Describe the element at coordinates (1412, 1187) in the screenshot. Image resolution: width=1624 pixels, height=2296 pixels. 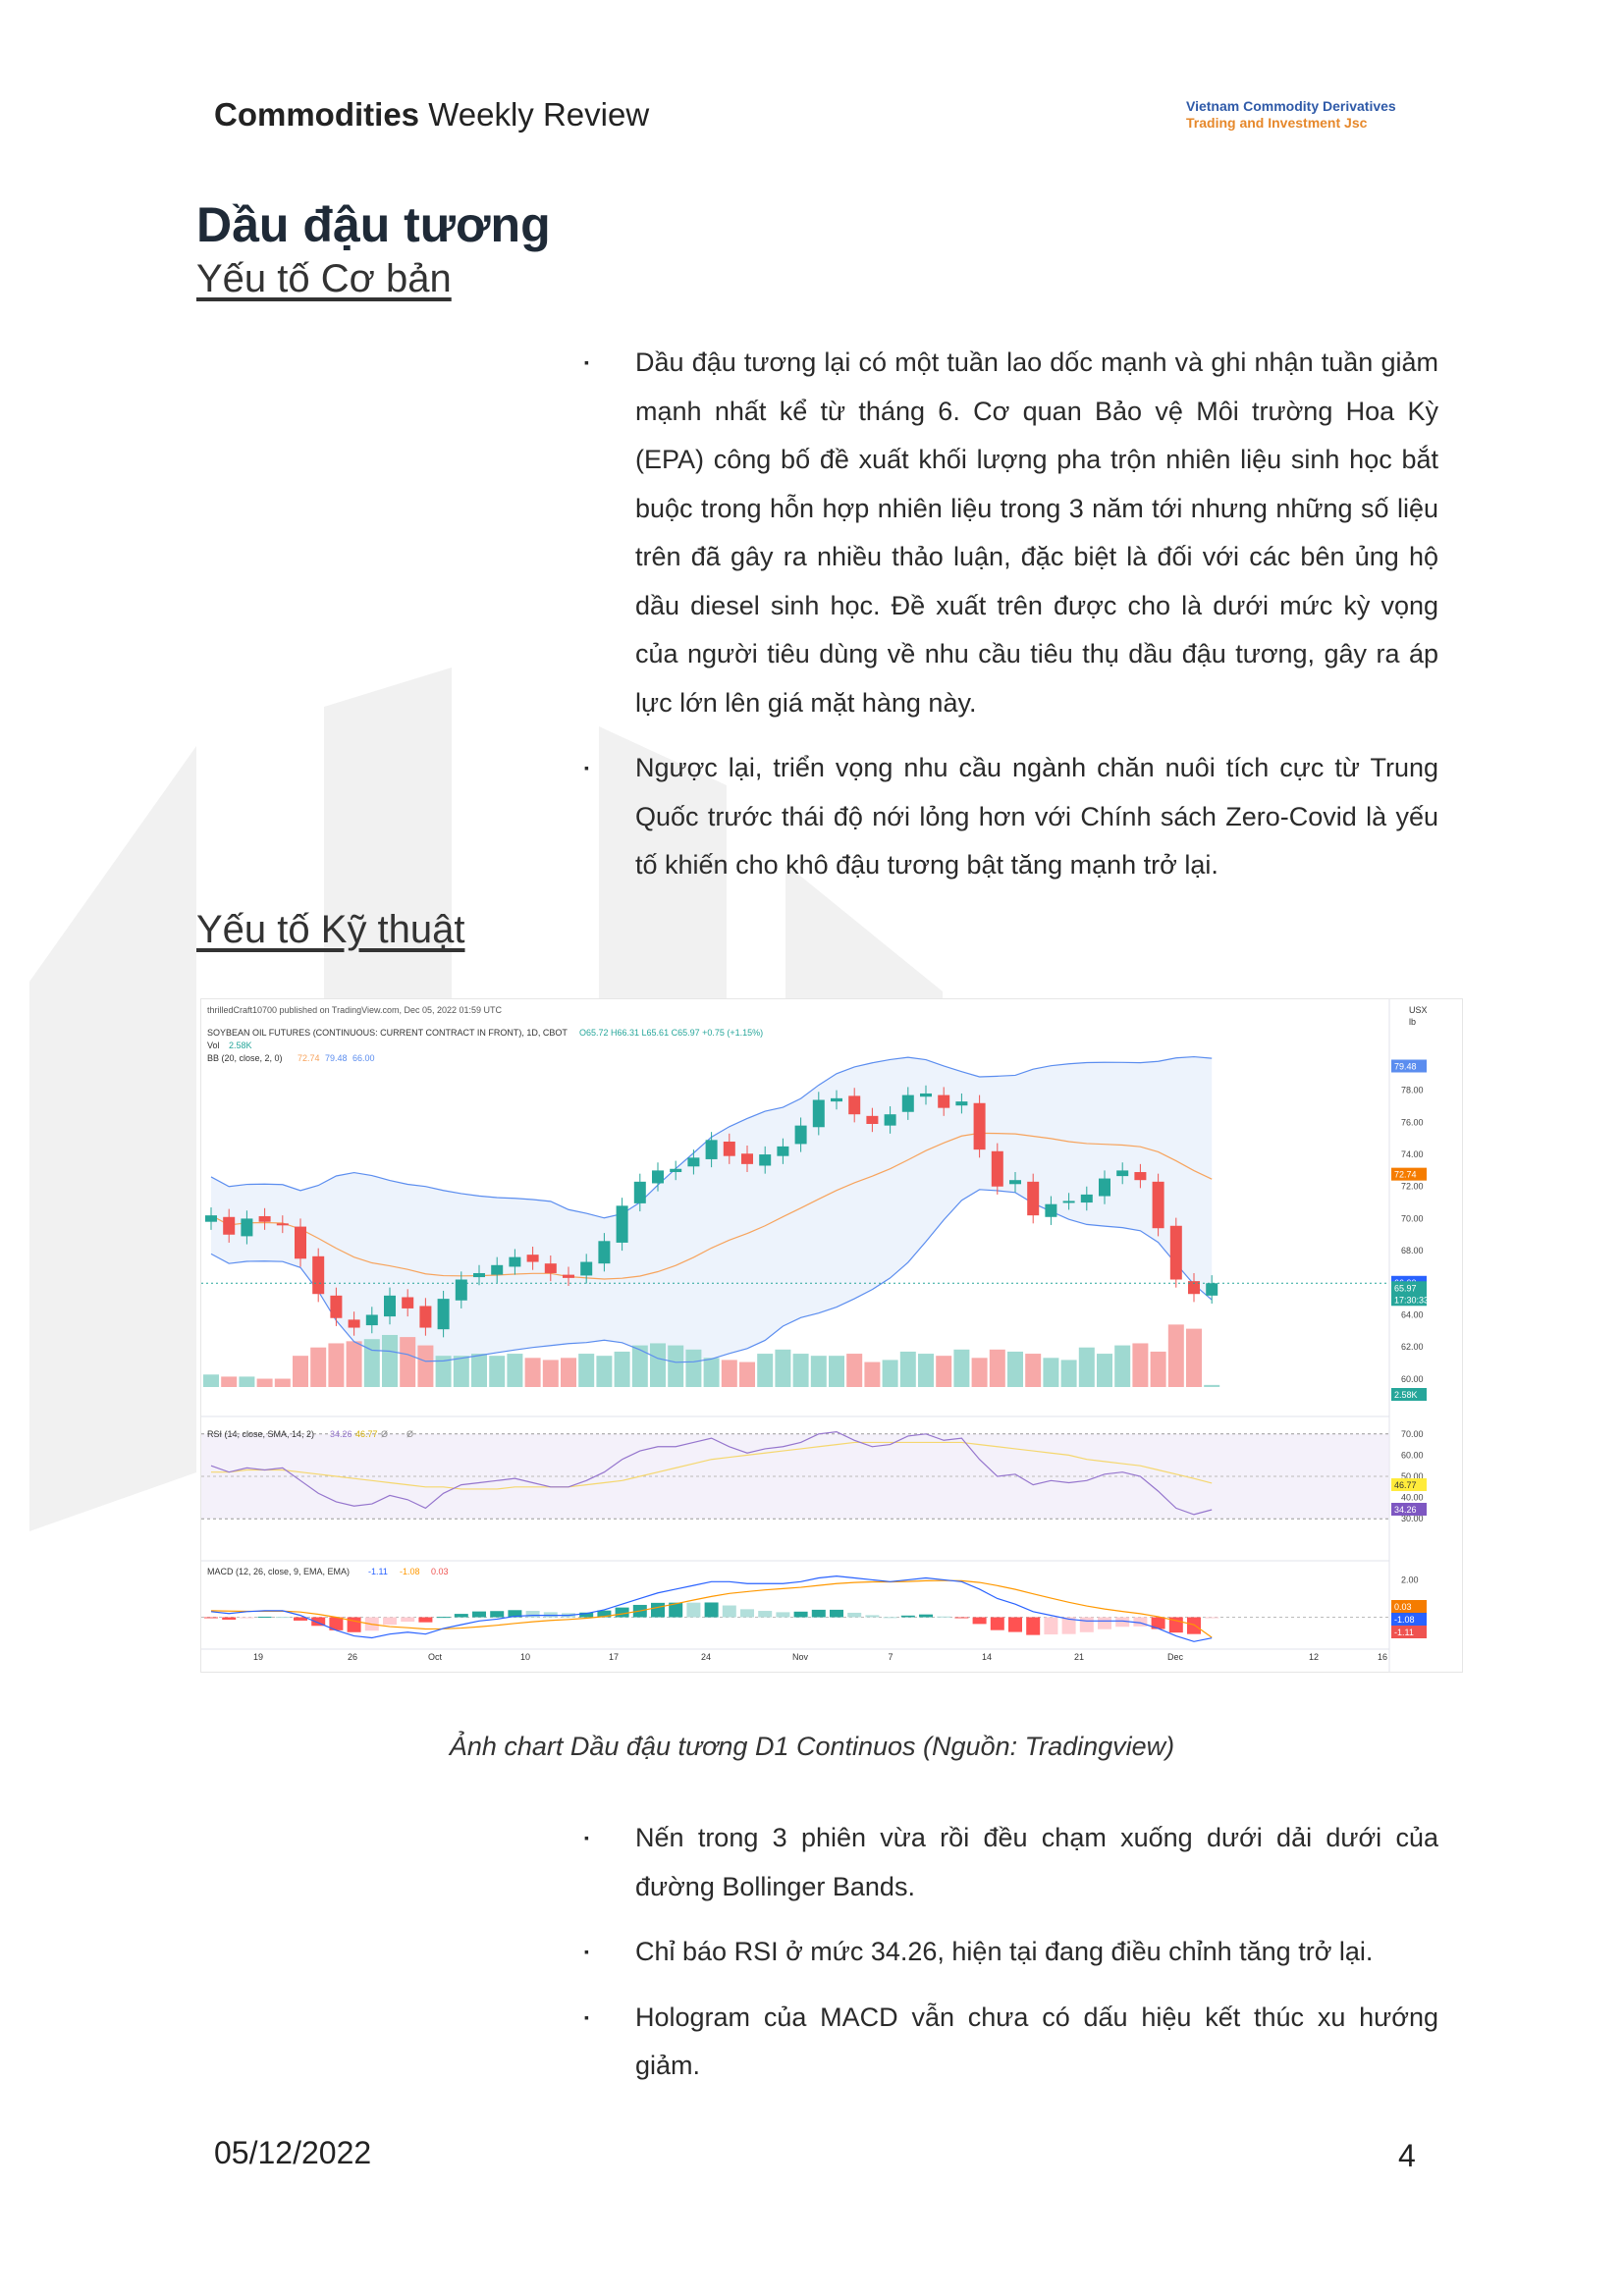
I see `price-tick-label: 72.00` at that location.